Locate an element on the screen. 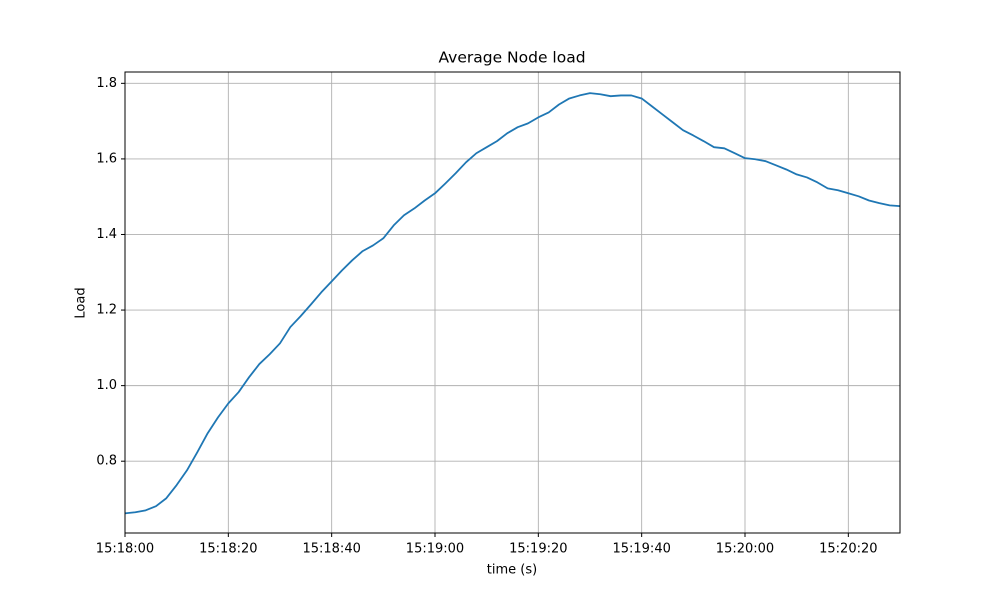 This screenshot has width=1000, height=600. y-tick-label: 0.8 is located at coordinates (106, 461).